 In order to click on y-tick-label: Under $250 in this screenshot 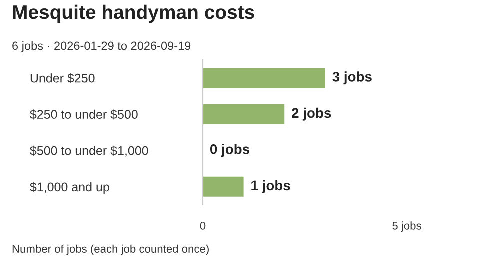, I will do `click(62, 78)`.